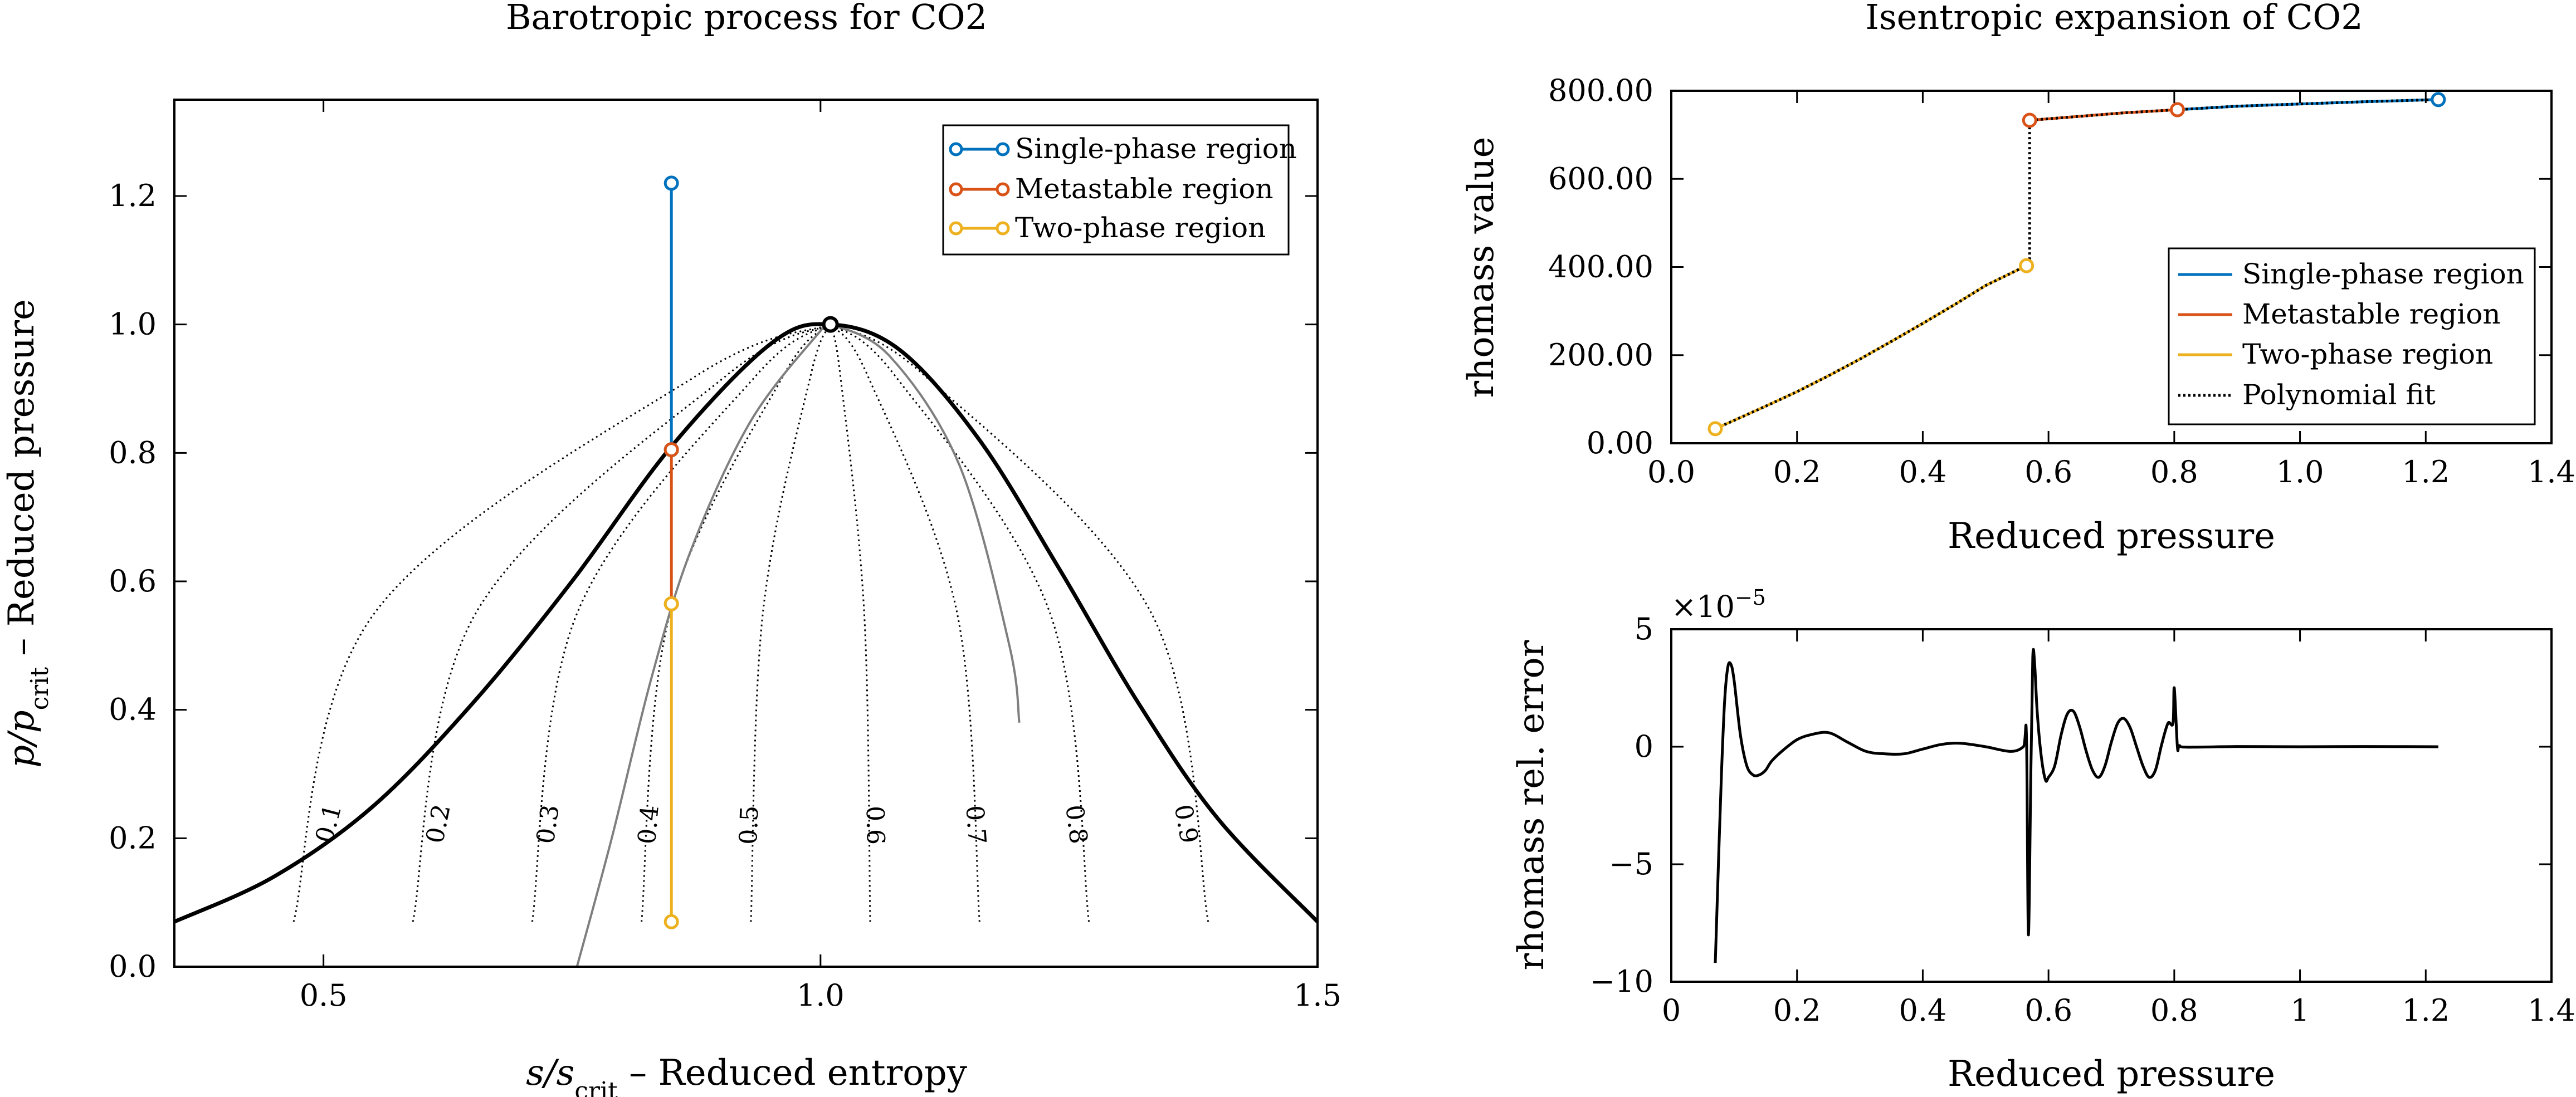 This screenshot has height=1097, width=2576. What do you see at coordinates (2371, 314) in the screenshot?
I see `legend2-label-metastable: Metastable region` at bounding box center [2371, 314].